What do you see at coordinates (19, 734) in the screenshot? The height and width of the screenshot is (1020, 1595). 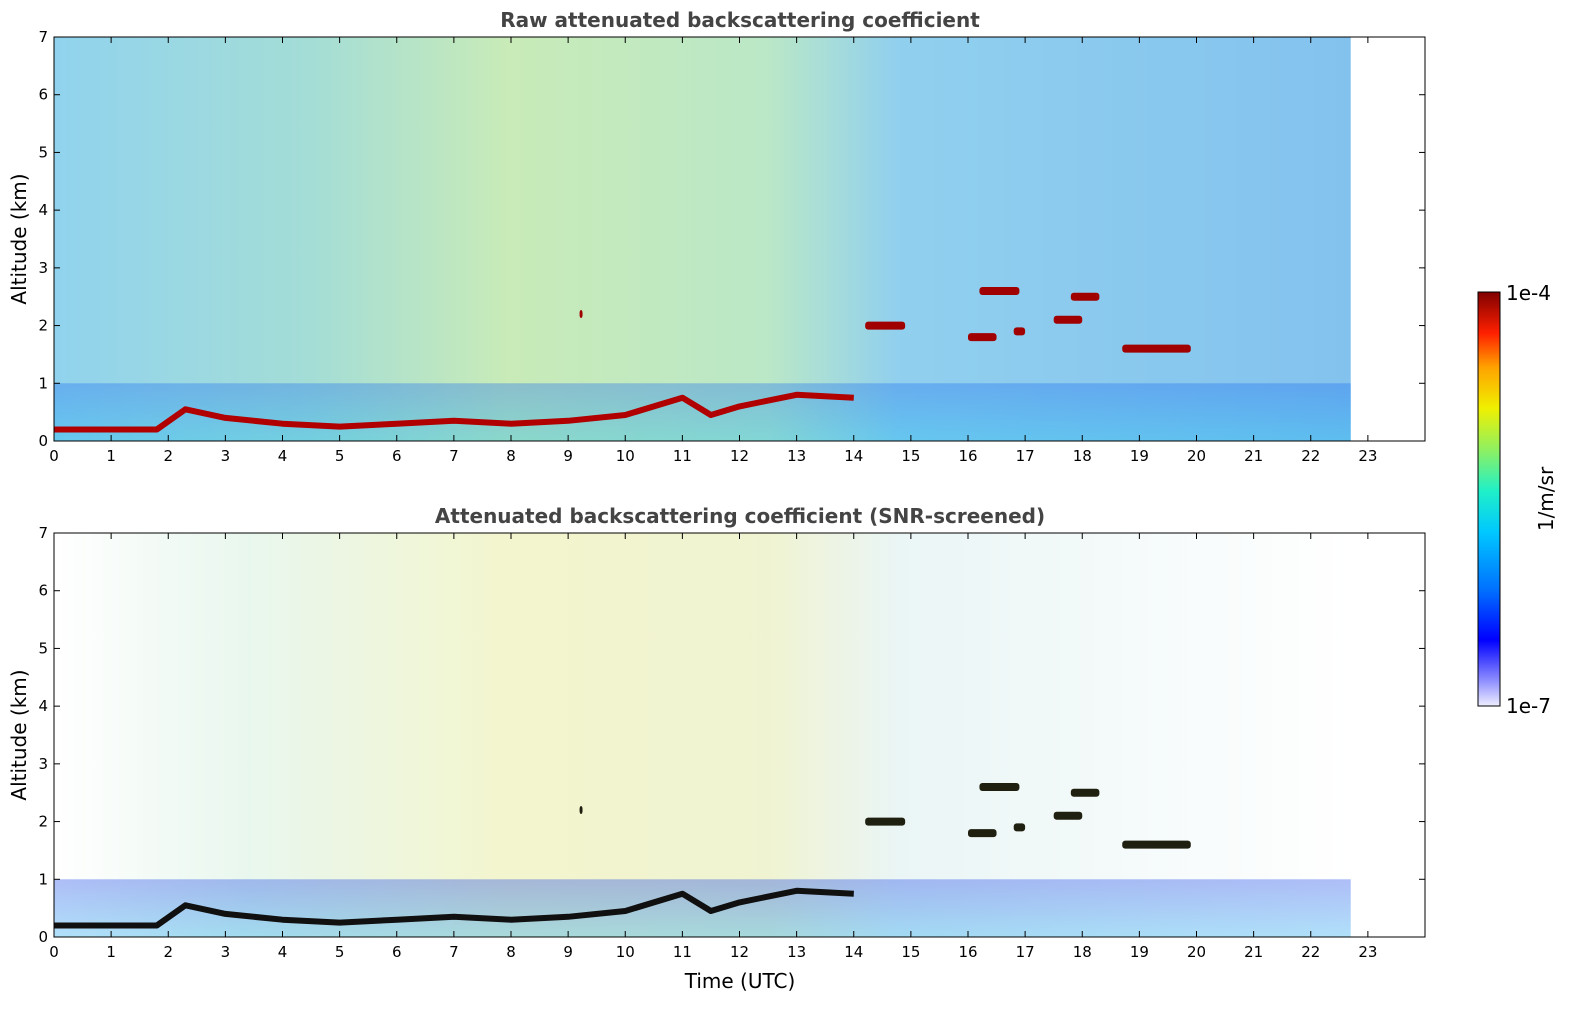 I see `screened-y-axis-label: Altitude (km)` at bounding box center [19, 734].